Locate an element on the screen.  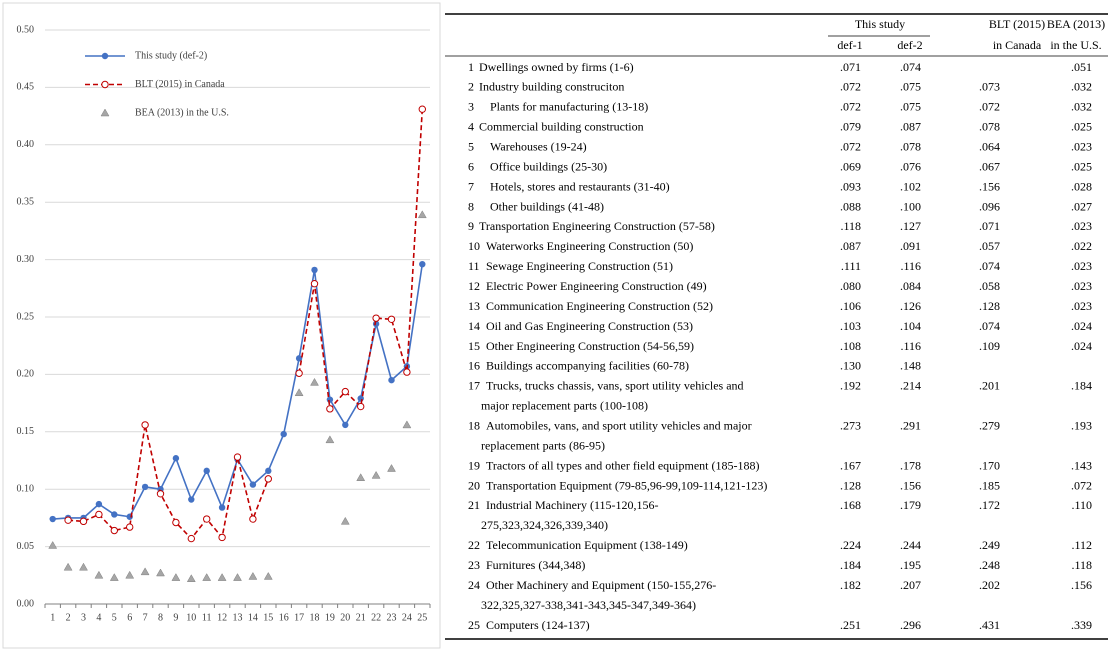
y-tick-label: 0.40 is located at coordinates (26, 144).